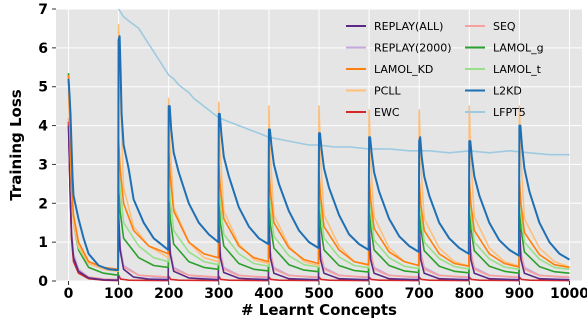  I want to click on legend-label-lamol-g: LAMOL_g, so click(518, 48).